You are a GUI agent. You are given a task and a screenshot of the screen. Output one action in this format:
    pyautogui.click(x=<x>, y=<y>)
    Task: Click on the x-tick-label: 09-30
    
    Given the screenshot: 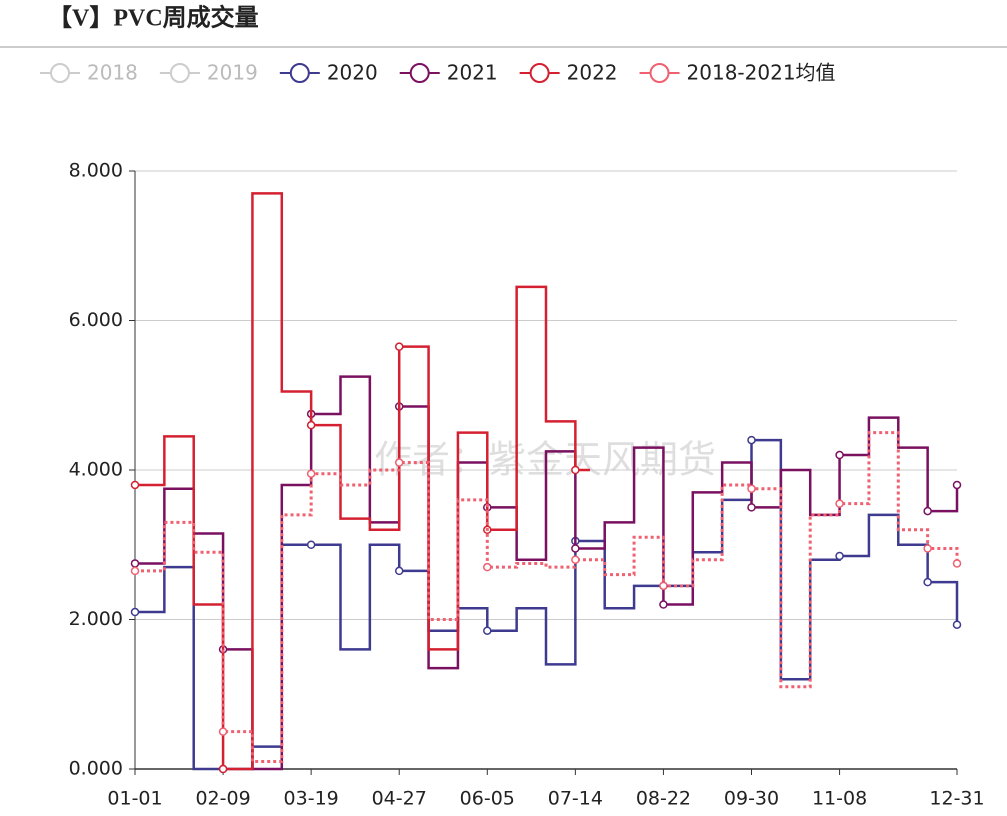 What is the action you would take?
    pyautogui.click(x=751, y=799)
    